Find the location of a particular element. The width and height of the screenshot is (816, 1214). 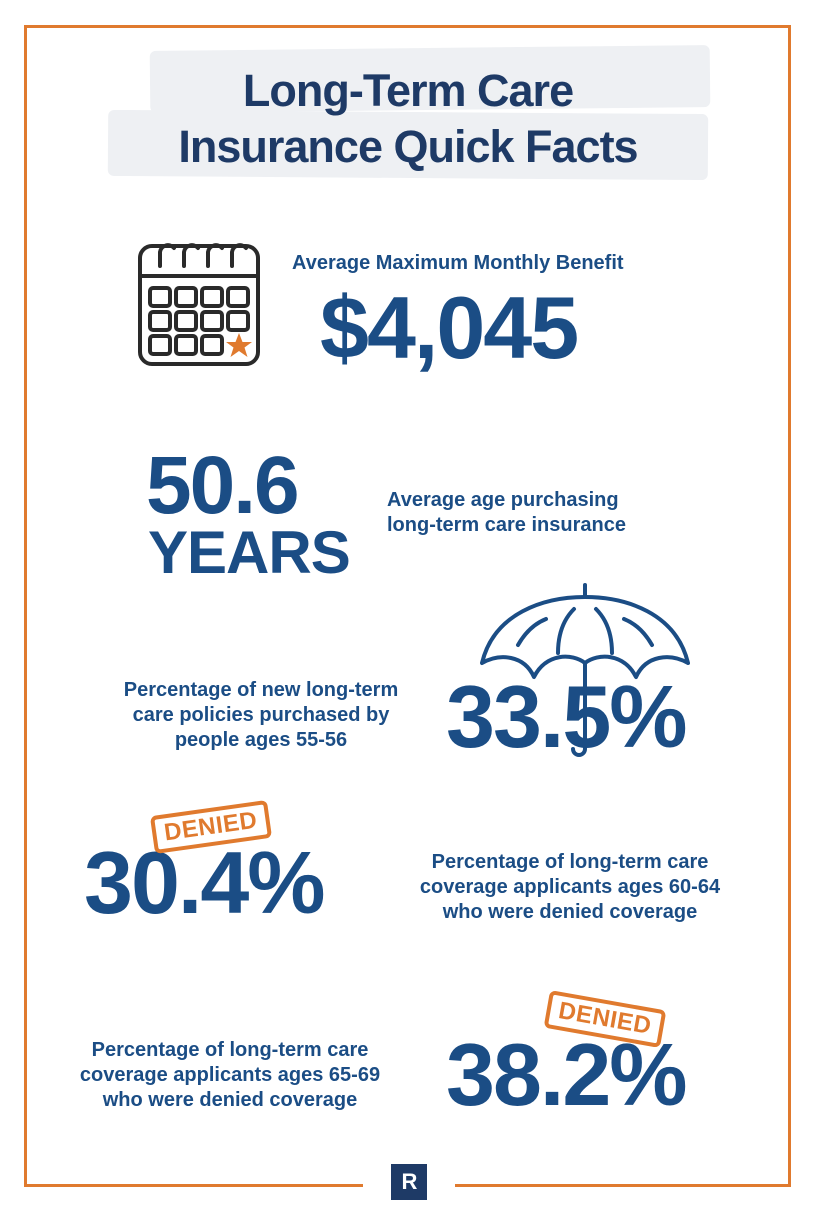

label-line: coverage applicants ages 60-64 is located at coordinates (570, 887).